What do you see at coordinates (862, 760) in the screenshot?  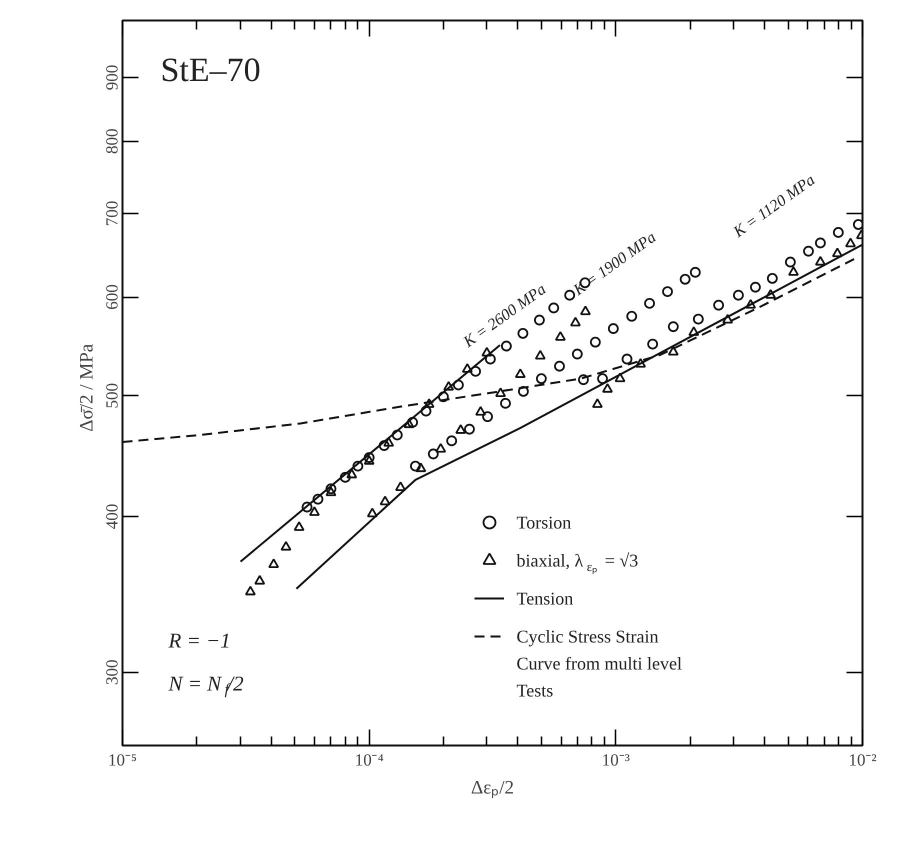 I see `x-tick-label: 10⁻²` at bounding box center [862, 760].